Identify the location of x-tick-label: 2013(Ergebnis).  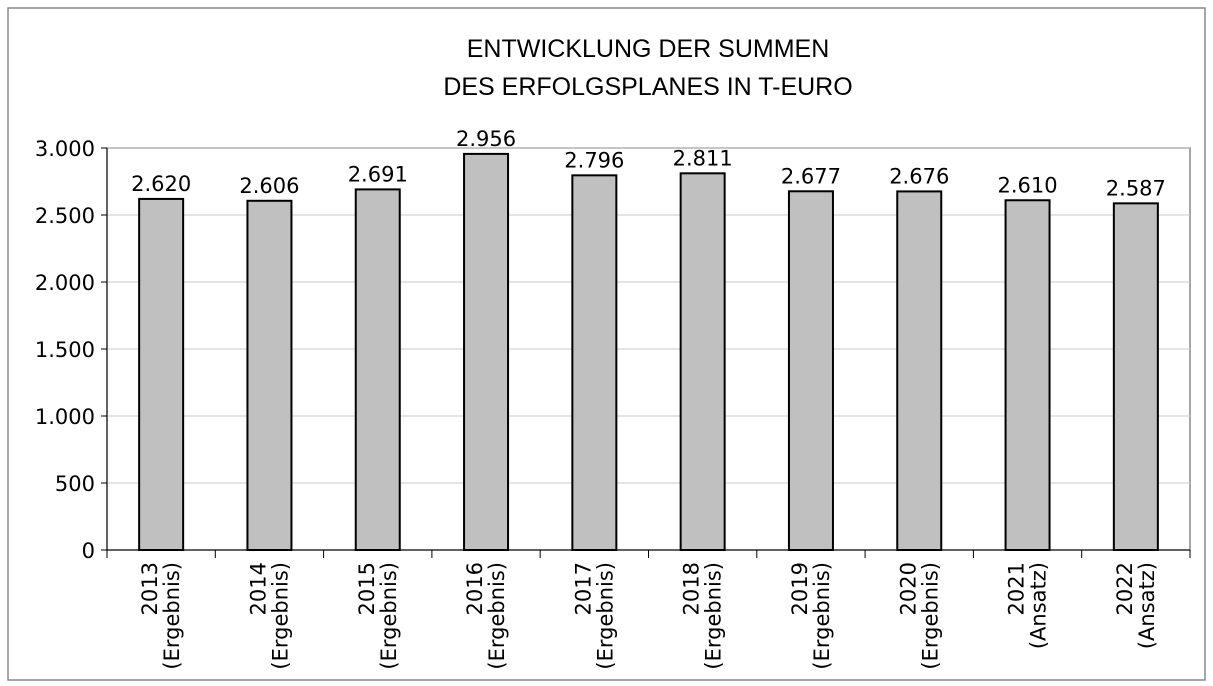
(161, 616).